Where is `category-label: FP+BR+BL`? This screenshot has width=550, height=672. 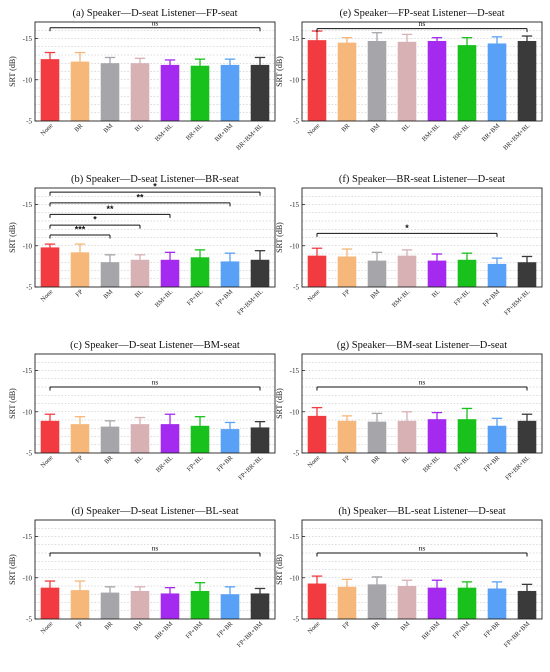 category-label: FP+BR+BL is located at coordinates (250, 467).